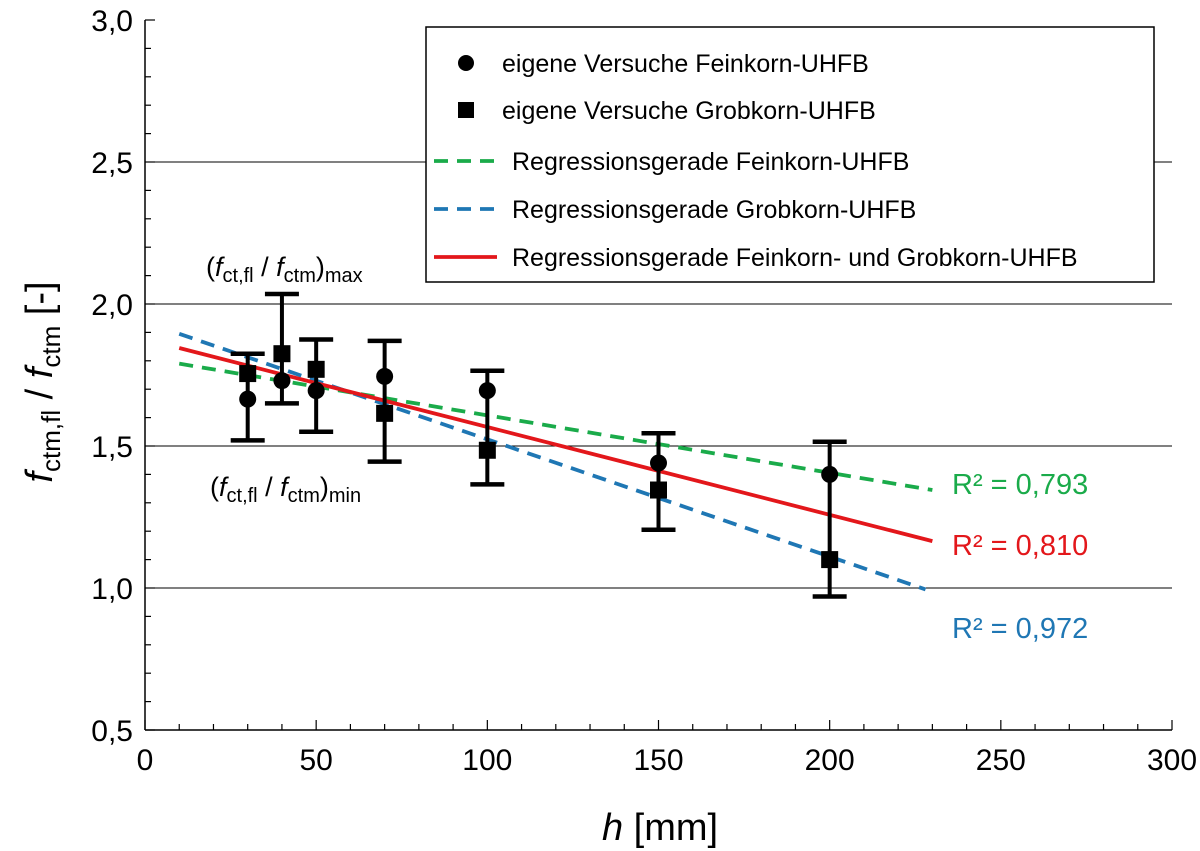  What do you see at coordinates (710, 162) in the screenshot?
I see `legend-label-2: Regressionsgerade Feinkorn-UHFB` at bounding box center [710, 162].